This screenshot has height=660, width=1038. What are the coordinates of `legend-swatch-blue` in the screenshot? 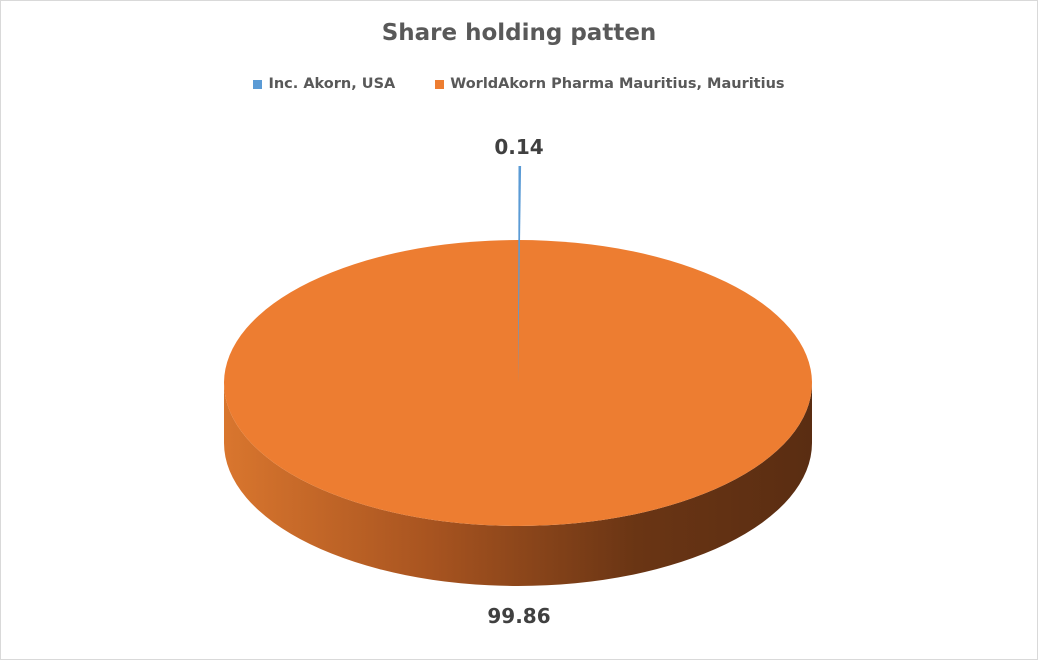 It's located at (258, 84).